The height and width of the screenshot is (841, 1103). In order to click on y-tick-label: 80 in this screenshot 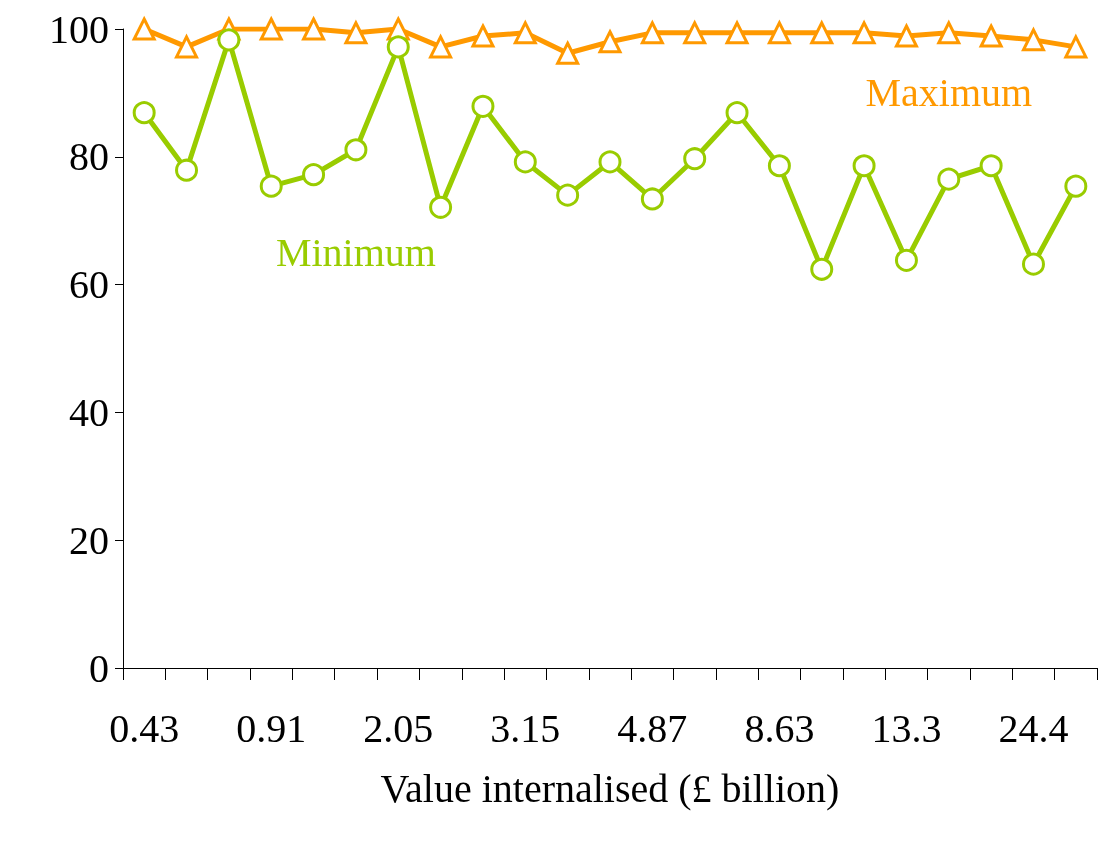, I will do `click(89, 157)`.